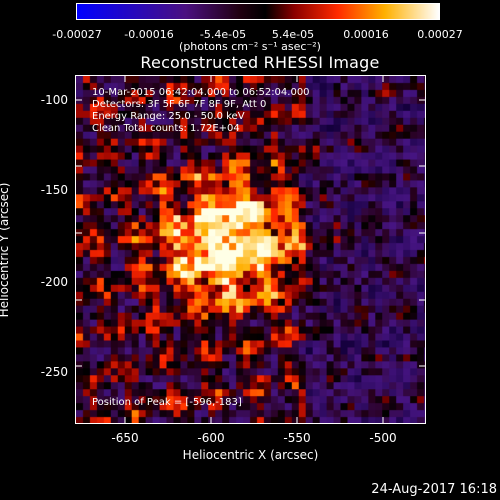  Describe the element at coordinates (383, 438) in the screenshot. I see `x-tick-label: -500` at that location.